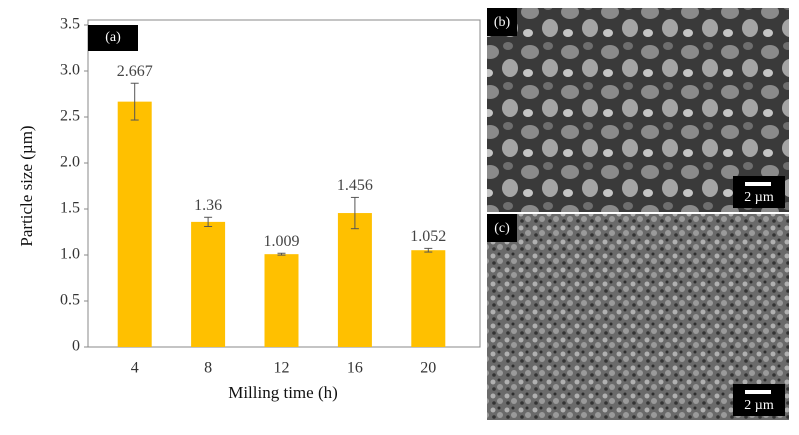 This screenshot has width=799, height=435. What do you see at coordinates (76, 346) in the screenshot?
I see `y-tick-label: 0` at bounding box center [76, 346].